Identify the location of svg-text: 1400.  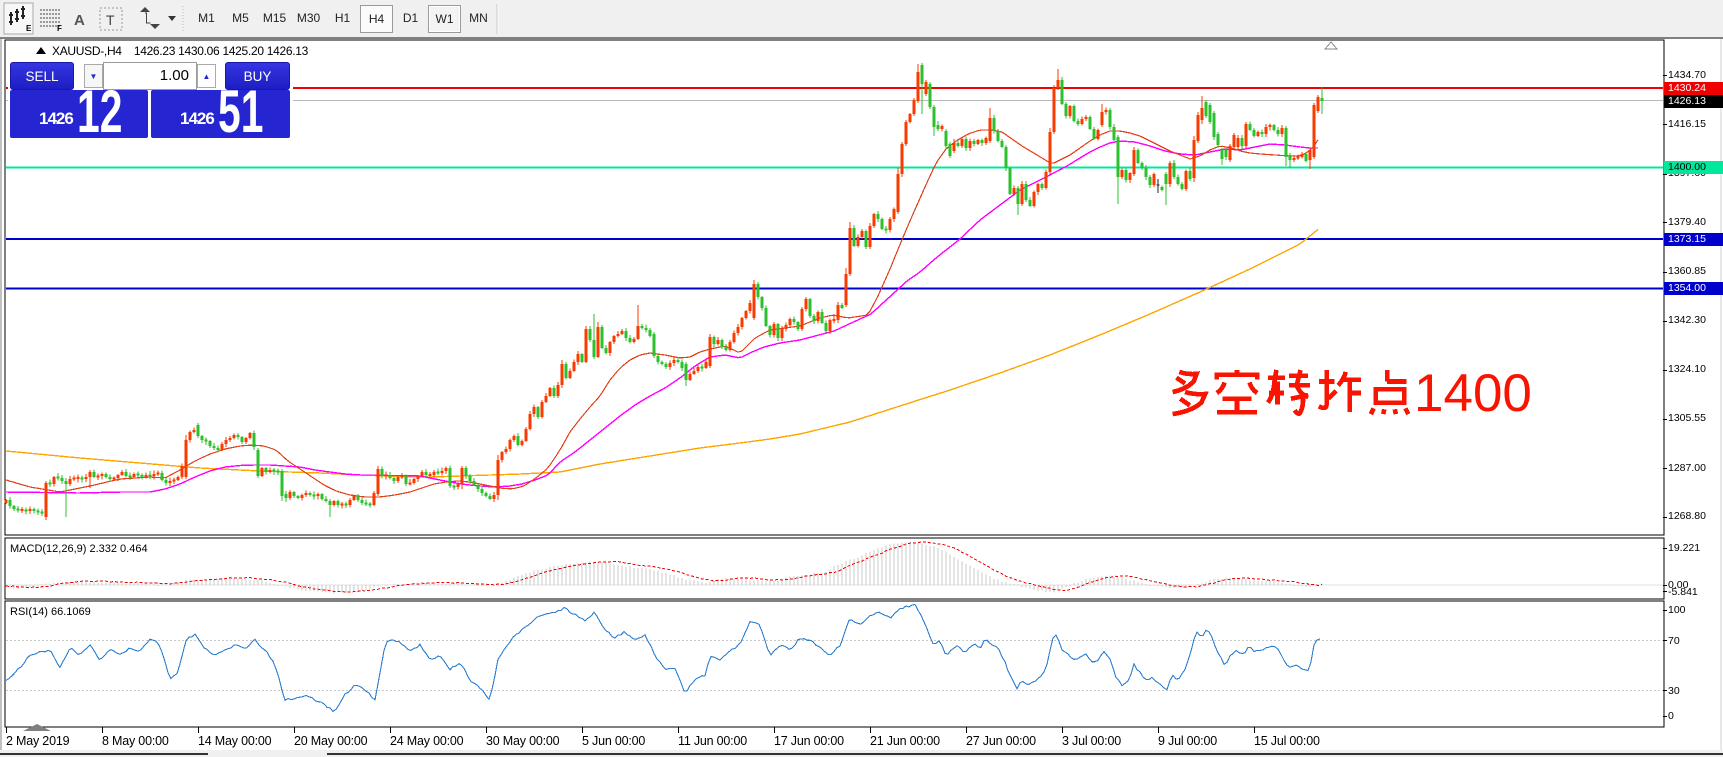
(1473, 393).